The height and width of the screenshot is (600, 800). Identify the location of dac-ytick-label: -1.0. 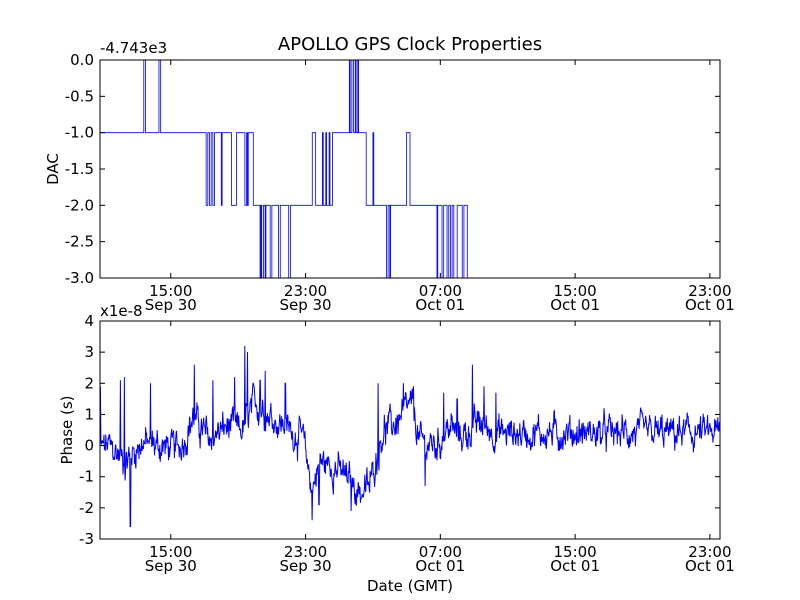
(79, 133).